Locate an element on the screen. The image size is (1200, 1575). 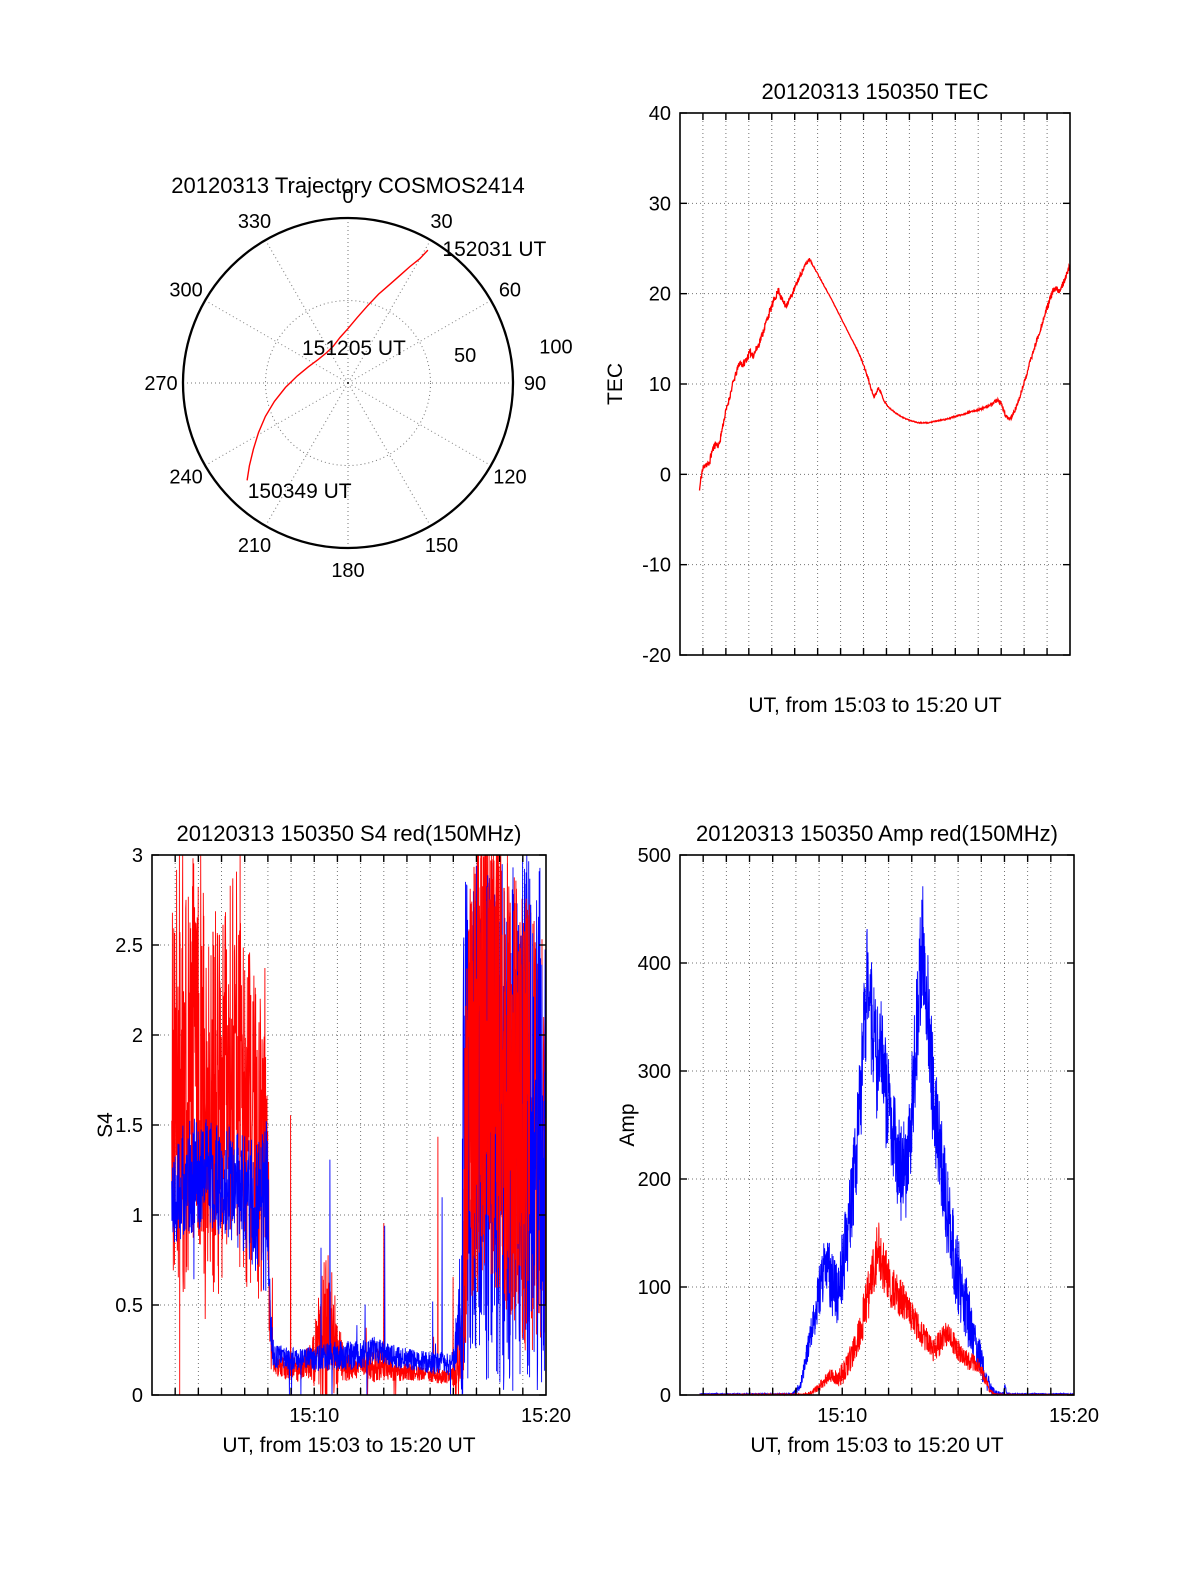
satellite-trajectory is located at coordinates (337, 365).